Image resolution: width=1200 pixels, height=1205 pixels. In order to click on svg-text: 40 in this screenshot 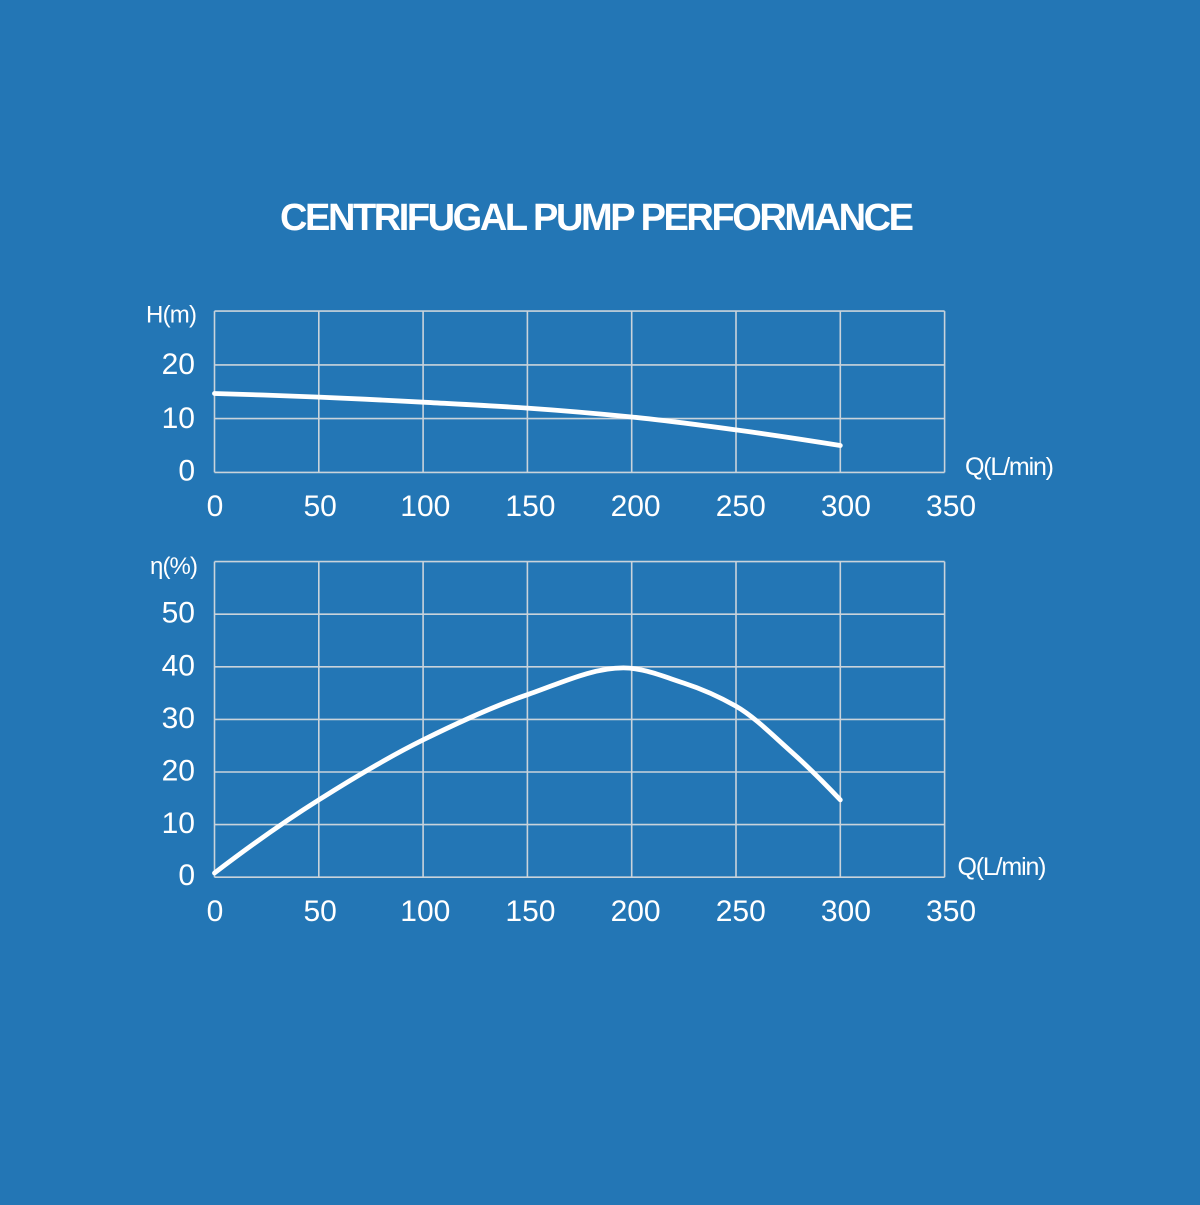, I will do `click(178, 665)`.